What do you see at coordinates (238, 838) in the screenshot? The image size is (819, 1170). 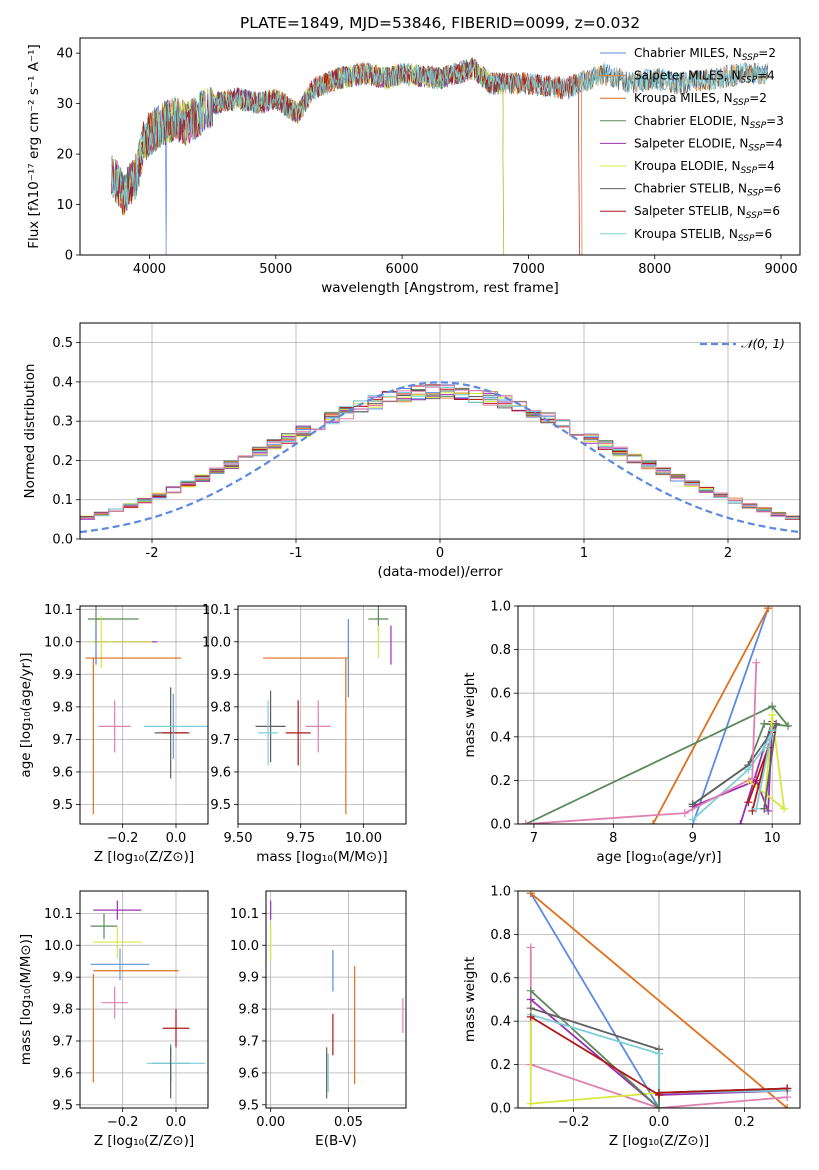 I see `x-tick-label: 9.50` at bounding box center [238, 838].